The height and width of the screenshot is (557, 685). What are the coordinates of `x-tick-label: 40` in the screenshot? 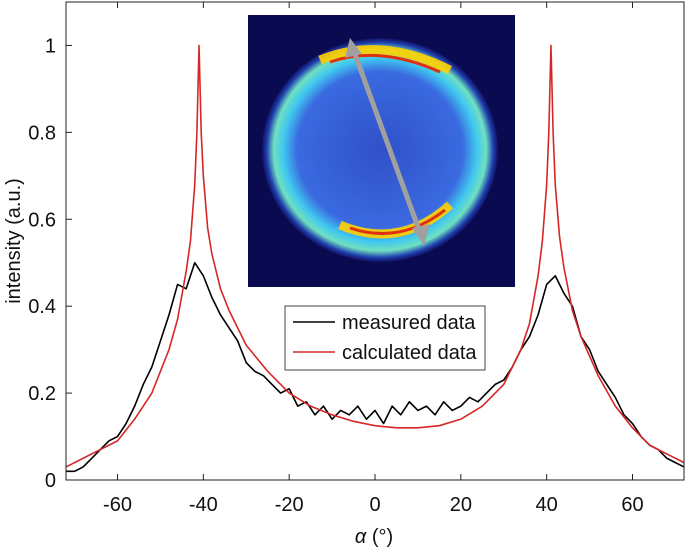 It's located at (547, 505).